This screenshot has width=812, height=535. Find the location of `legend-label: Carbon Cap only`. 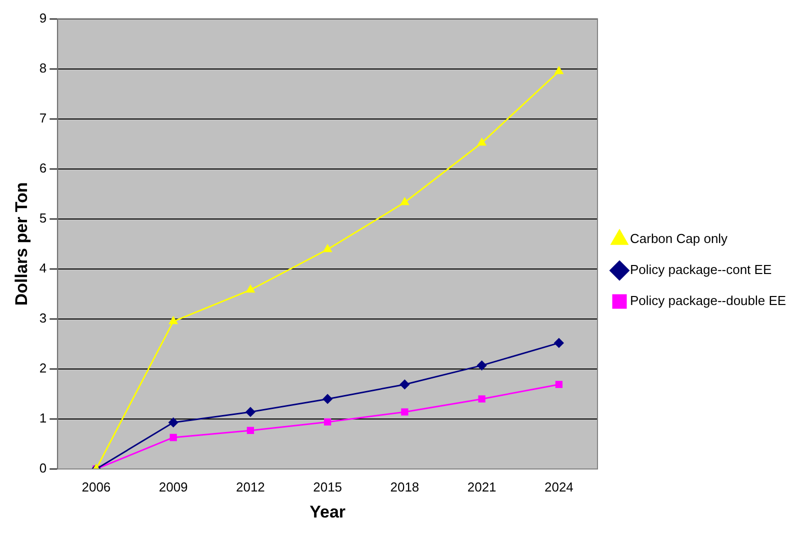

legend-label: Carbon Cap only is located at coordinates (679, 238).